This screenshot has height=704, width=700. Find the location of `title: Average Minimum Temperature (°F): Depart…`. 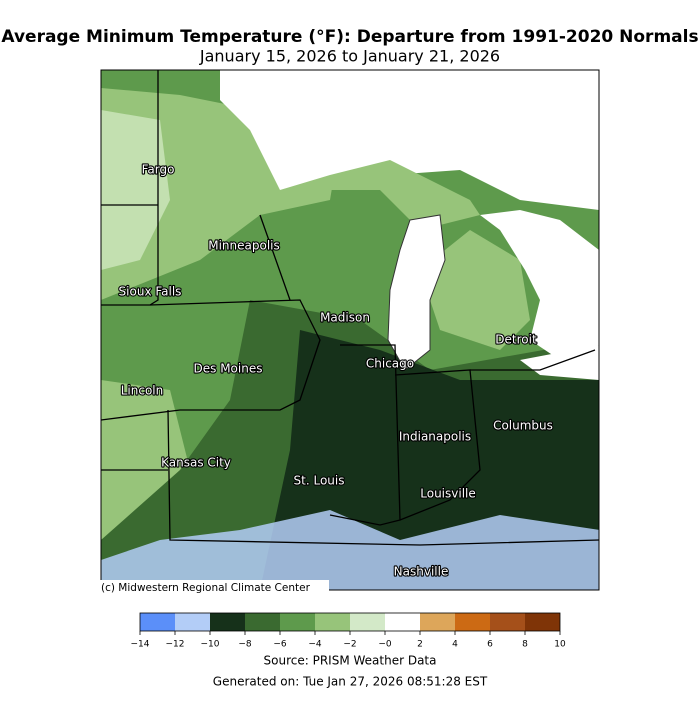

title: Average Minimum Temperature (°F): Depart… is located at coordinates (349, 37).